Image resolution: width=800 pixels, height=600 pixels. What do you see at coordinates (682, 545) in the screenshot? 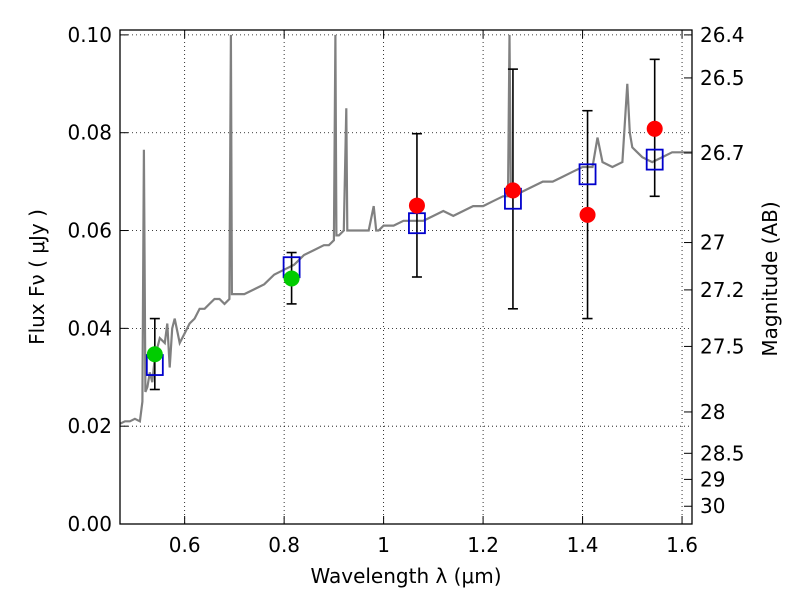
I see `x-tick-label: 1.6` at bounding box center [682, 545].